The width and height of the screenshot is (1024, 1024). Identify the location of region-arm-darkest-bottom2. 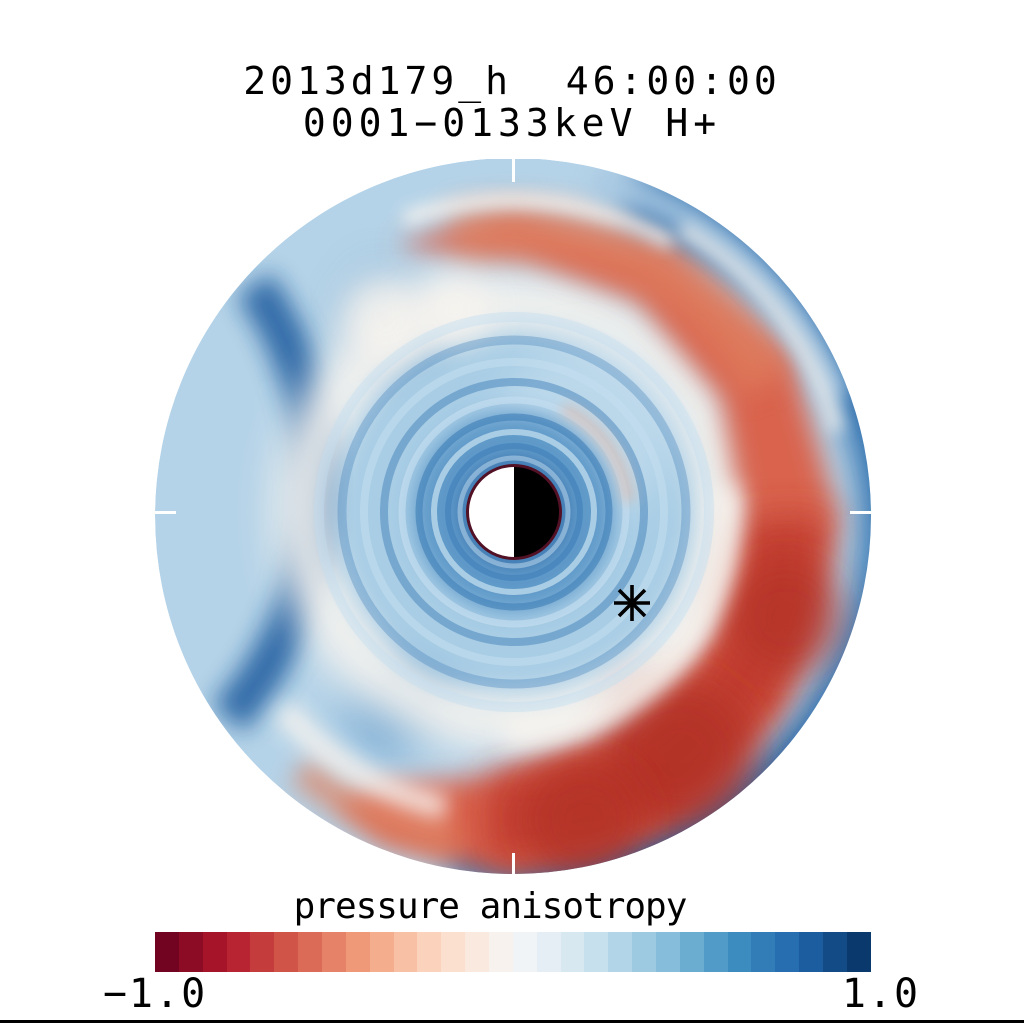
(584, 816).